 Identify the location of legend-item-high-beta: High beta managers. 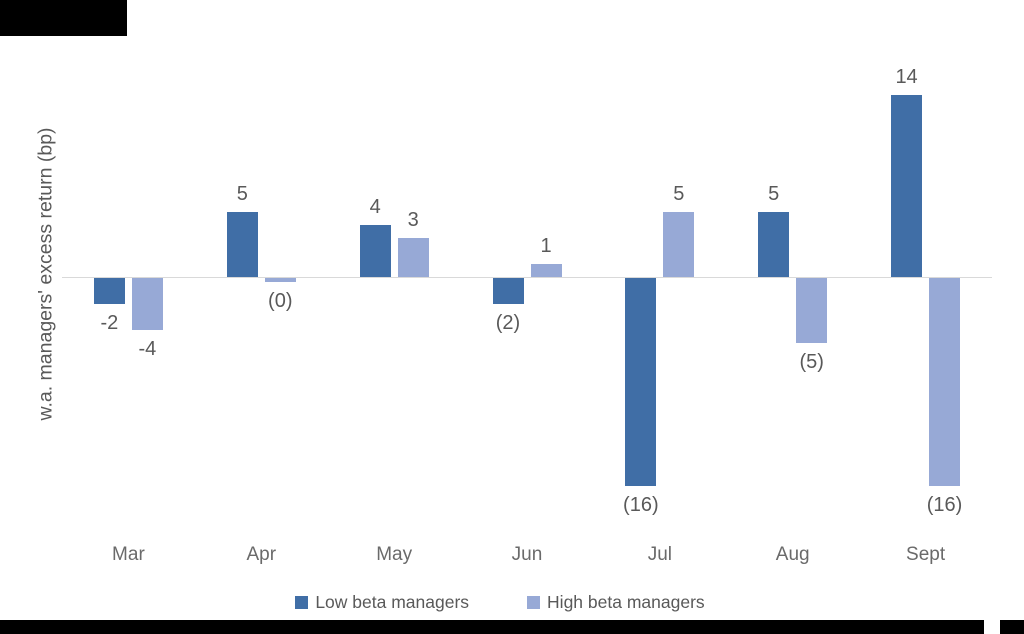
(616, 602).